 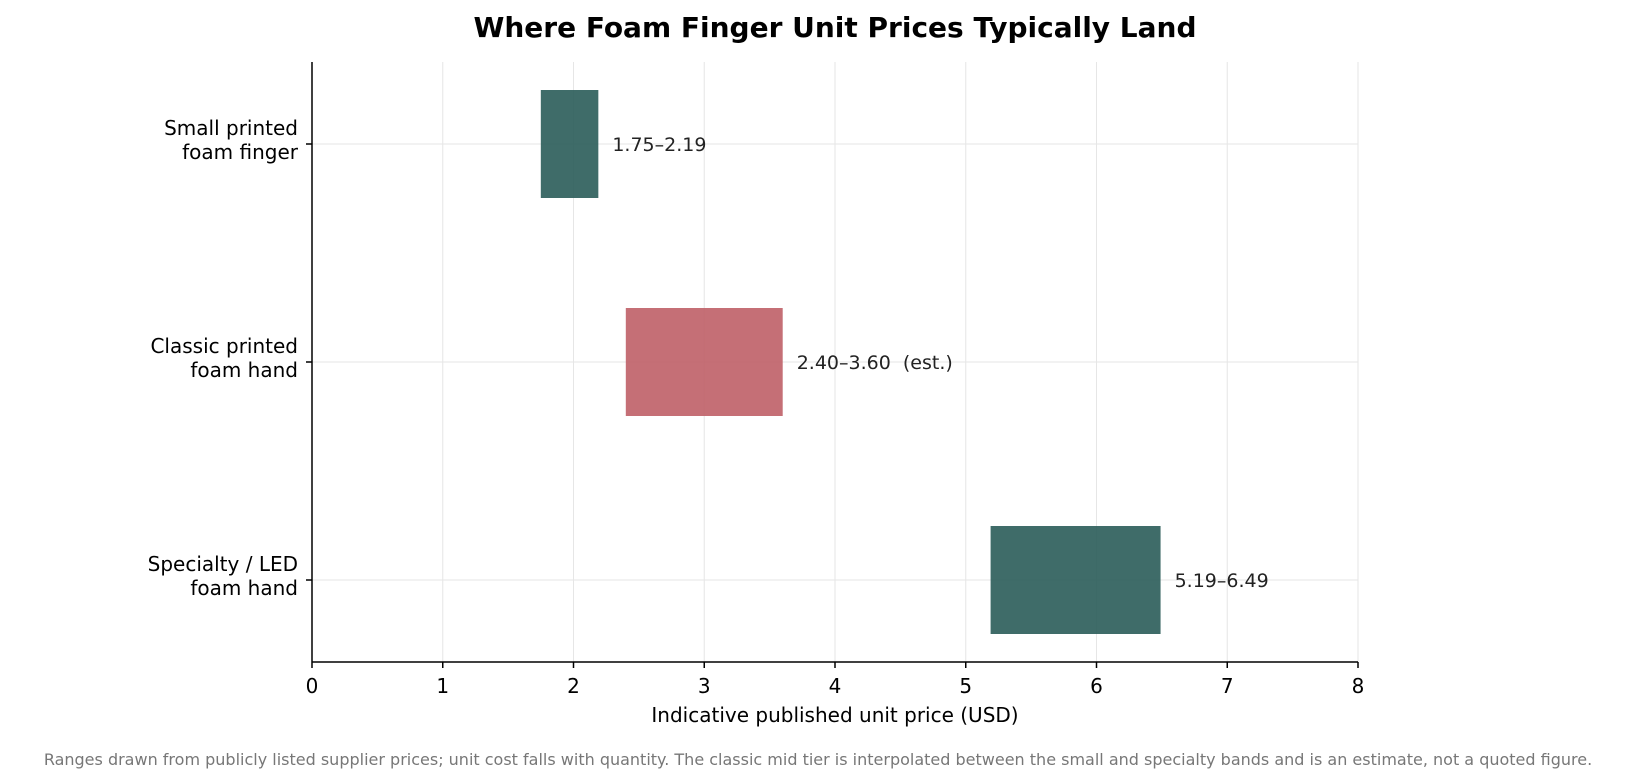 What do you see at coordinates (1358, 686) in the screenshot?
I see `x-tick-label: 8` at bounding box center [1358, 686].